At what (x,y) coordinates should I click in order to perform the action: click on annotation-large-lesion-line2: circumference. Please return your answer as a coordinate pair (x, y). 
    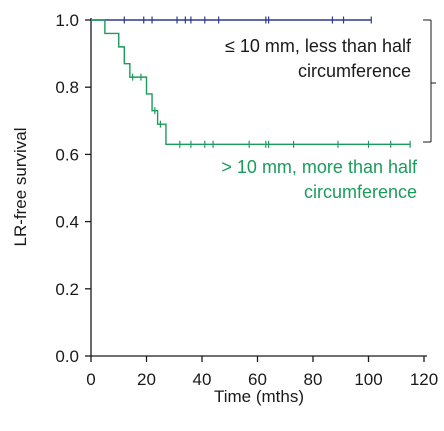
    Looking at the image, I should click on (360, 192).